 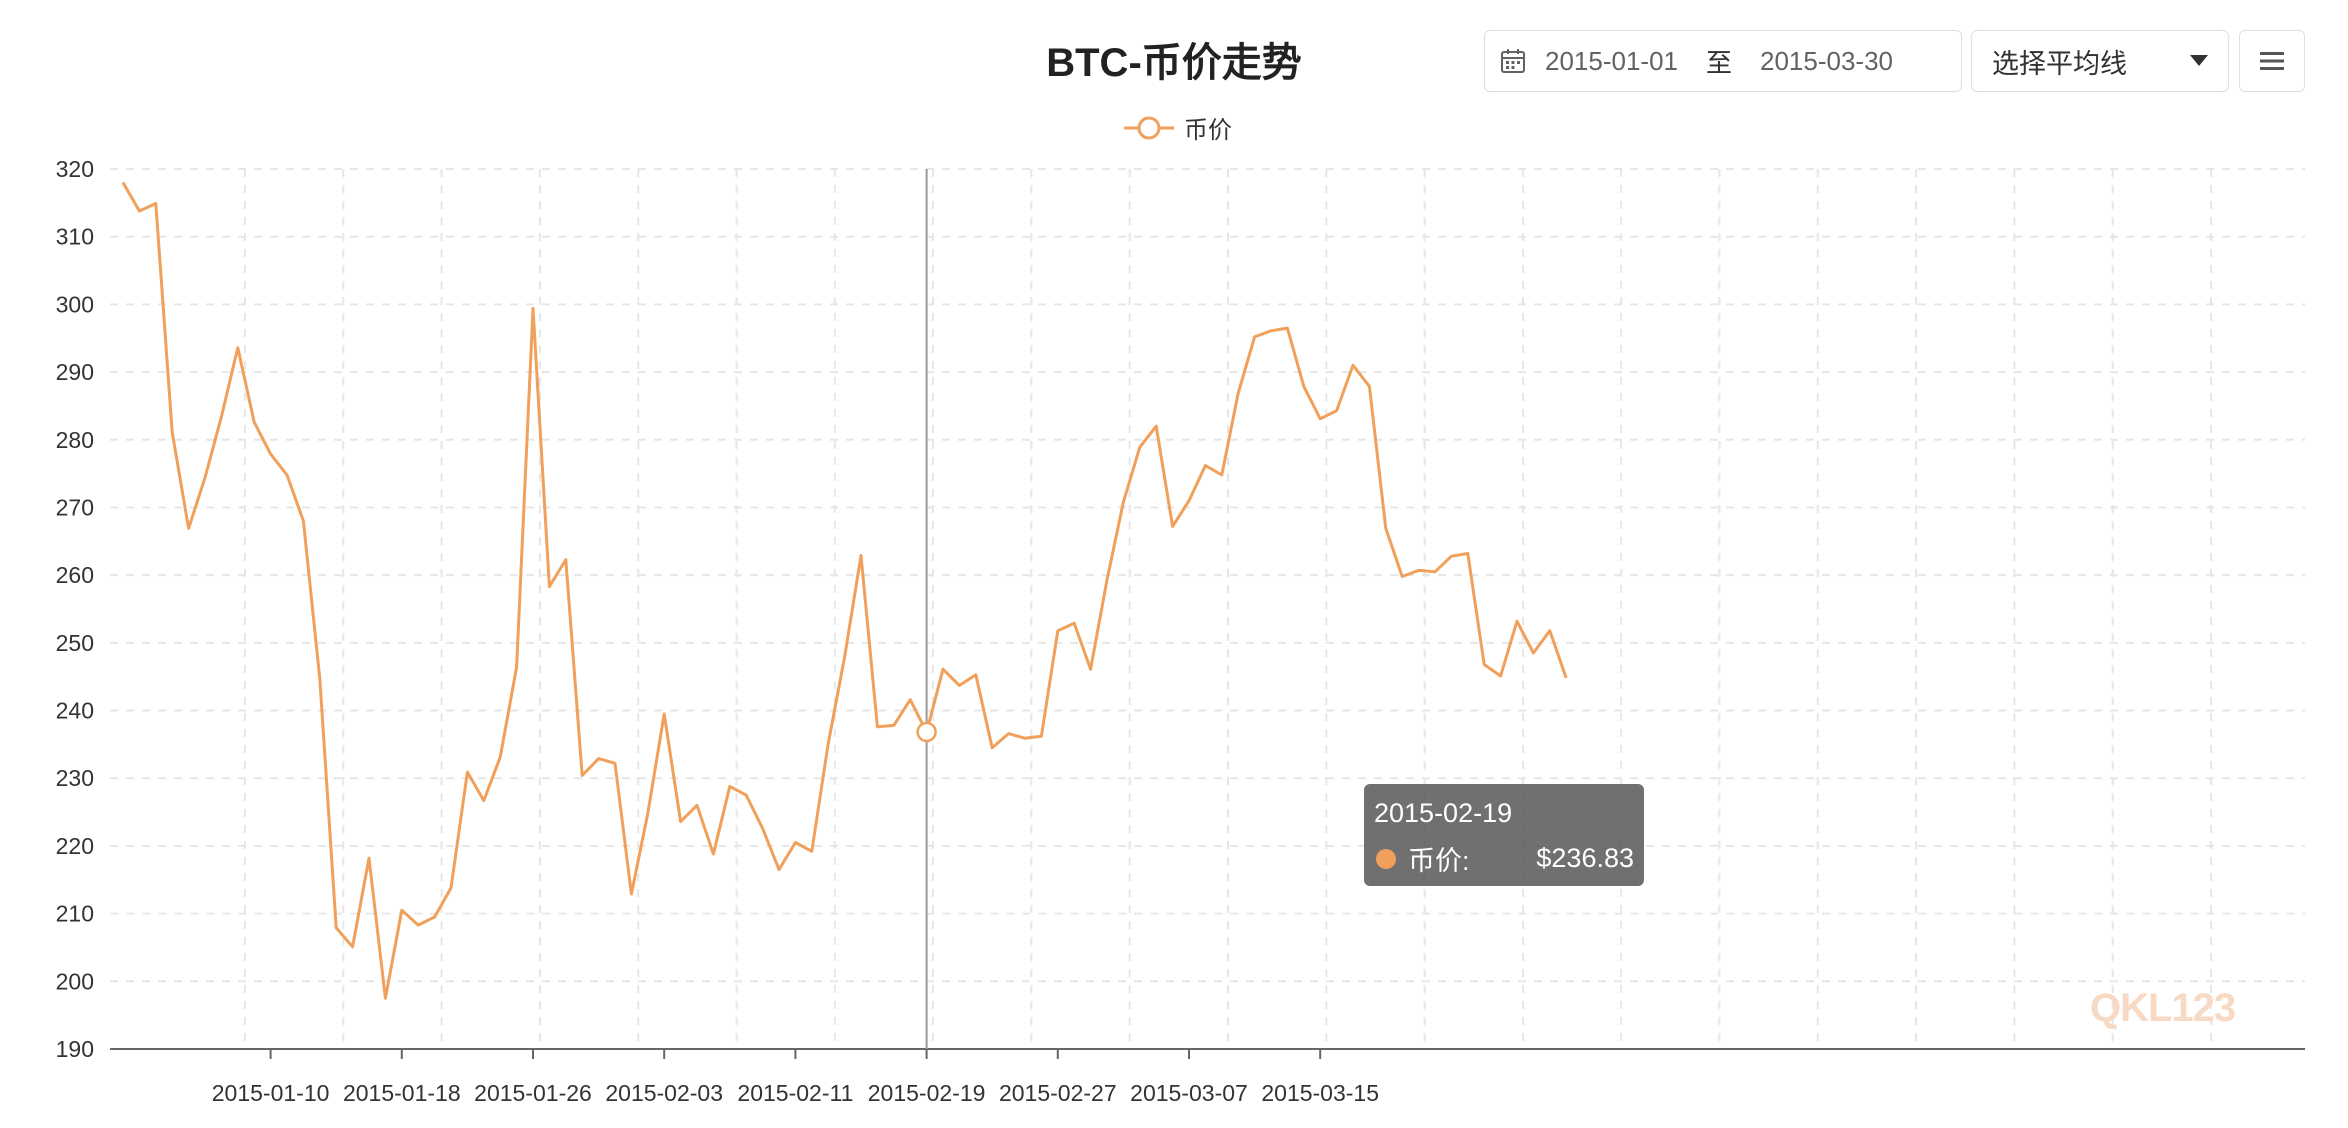 I want to click on tooltip-date: 2015-02-19, so click(x=1443, y=813).